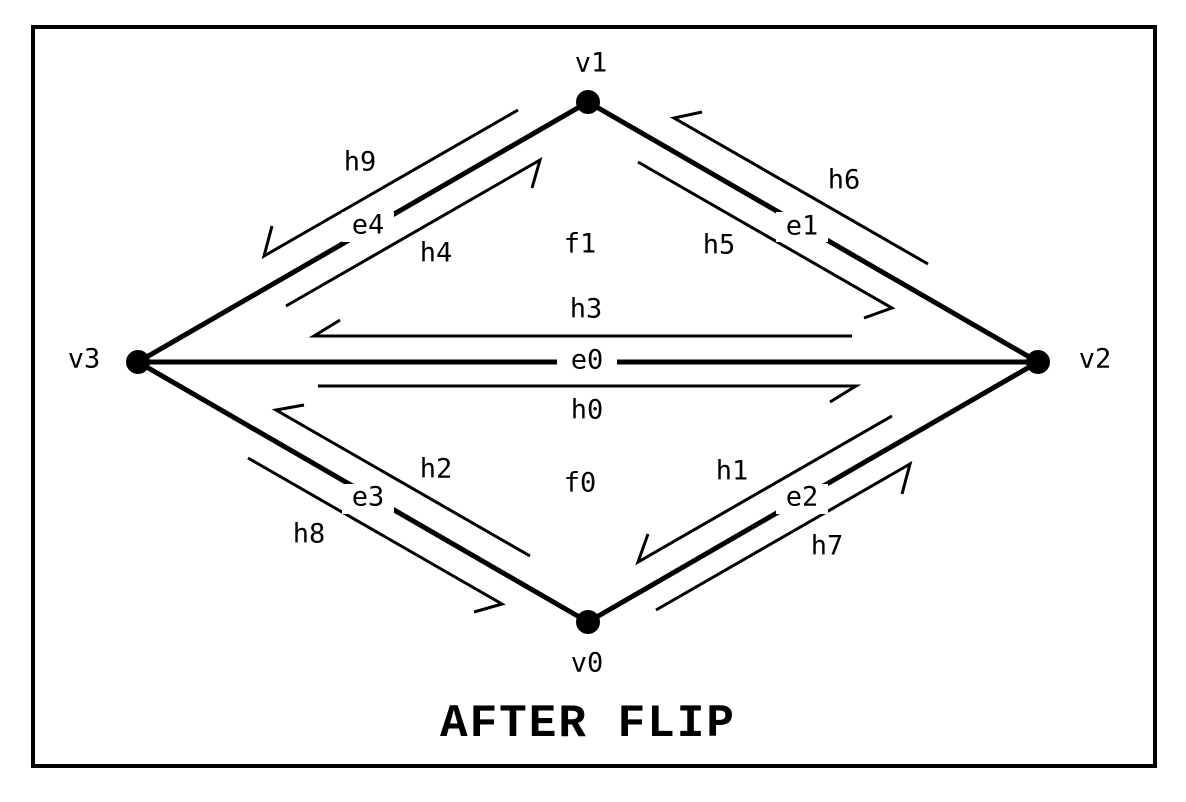 The width and height of the screenshot is (1186, 802). Describe the element at coordinates (580, 483) in the screenshot. I see `face-f0-label: f0` at that location.